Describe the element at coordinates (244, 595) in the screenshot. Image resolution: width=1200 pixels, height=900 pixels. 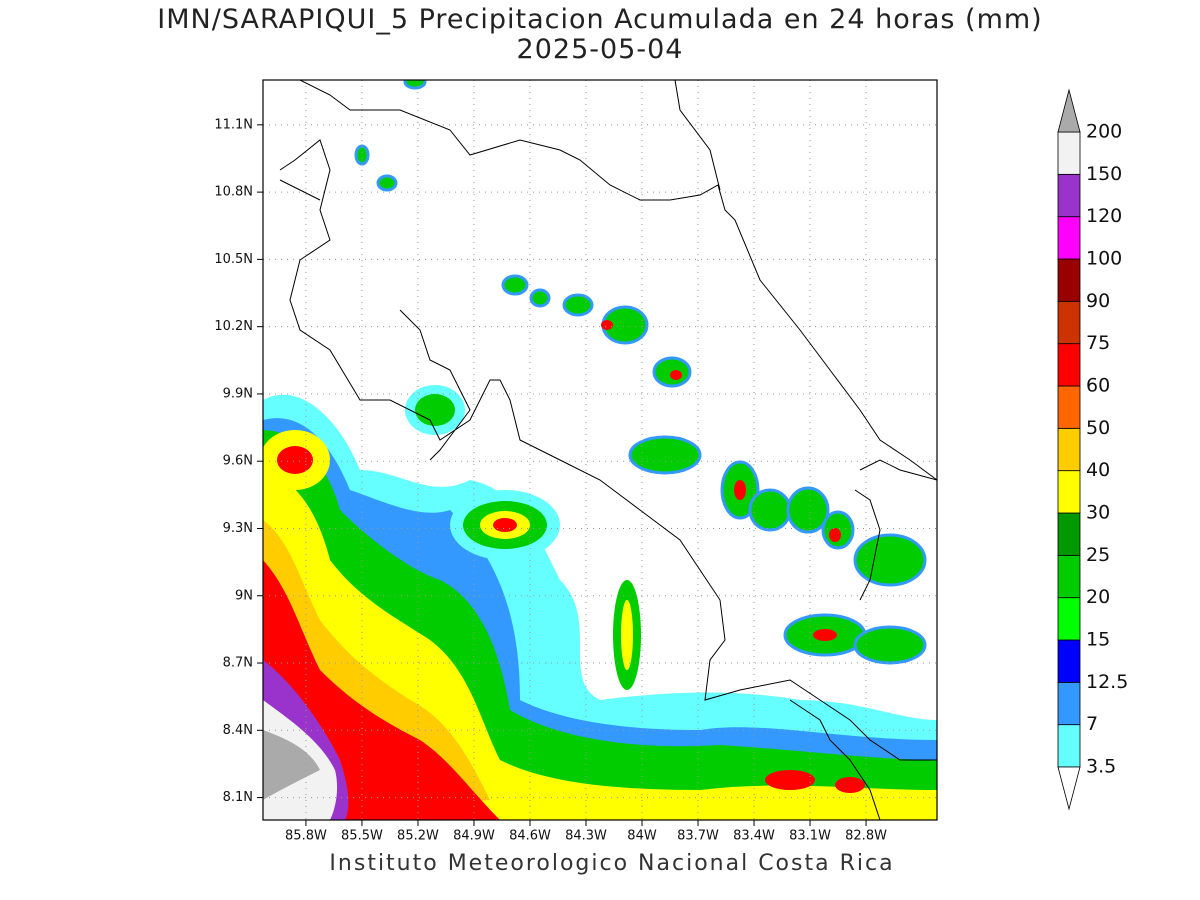
I see `y-tick-label: 9N` at that location.